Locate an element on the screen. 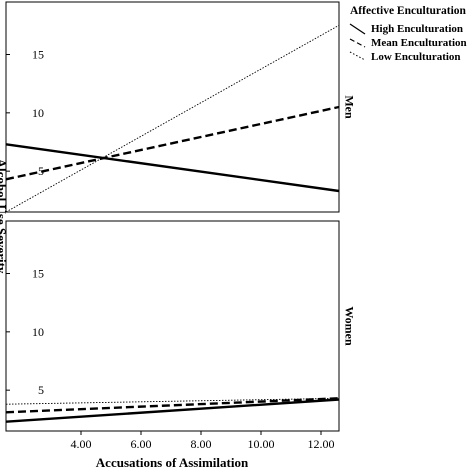 Image resolution: width=474 pixels, height=474 pixels. strip-label-men: Men is located at coordinates (349, 107).